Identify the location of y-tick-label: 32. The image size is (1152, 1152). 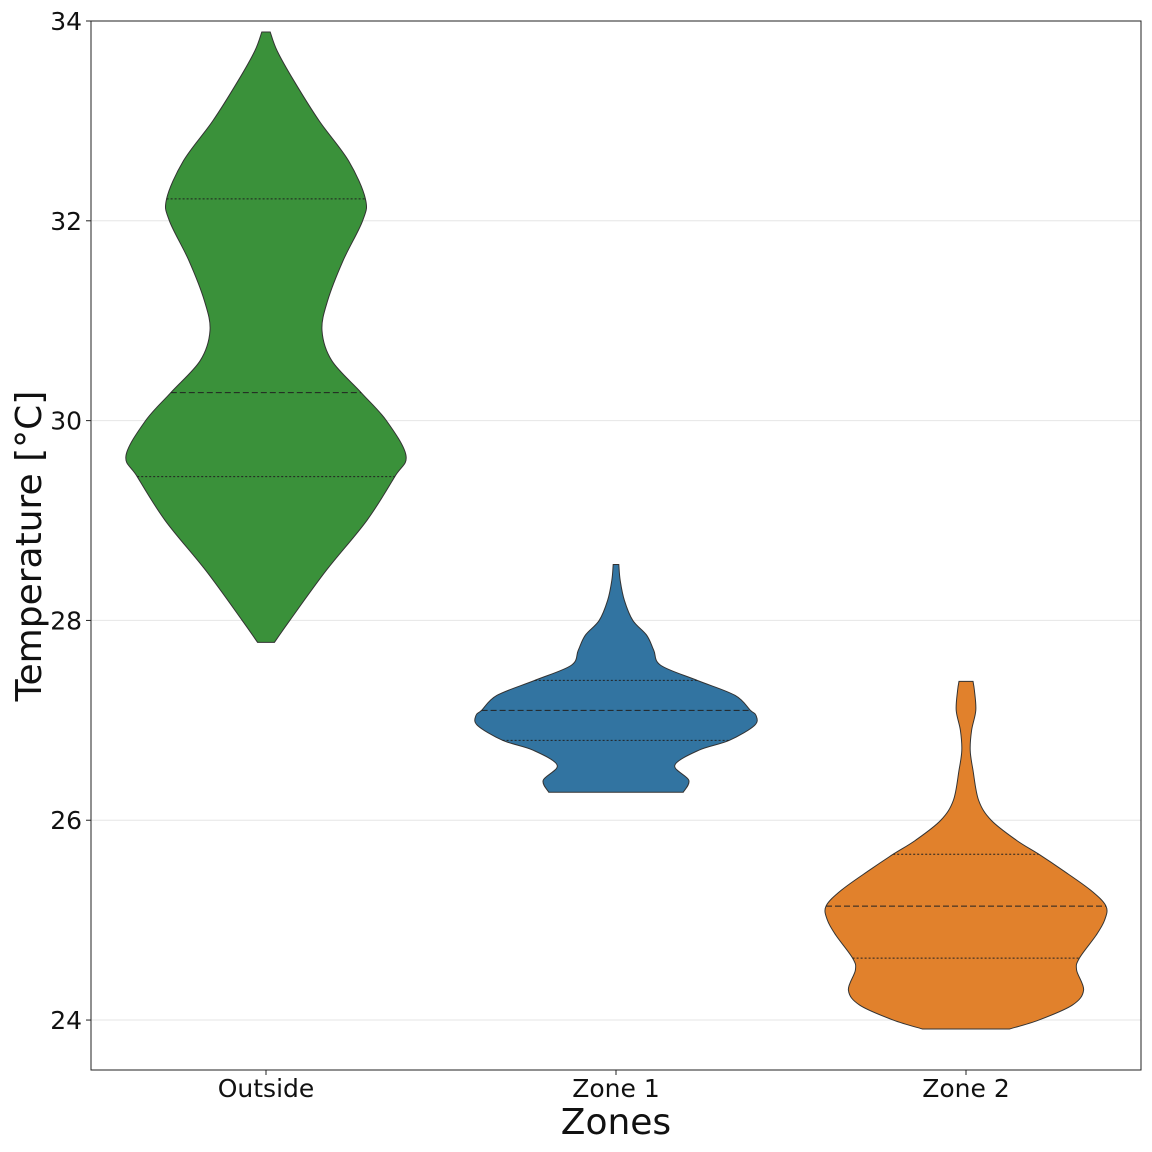
(66, 221).